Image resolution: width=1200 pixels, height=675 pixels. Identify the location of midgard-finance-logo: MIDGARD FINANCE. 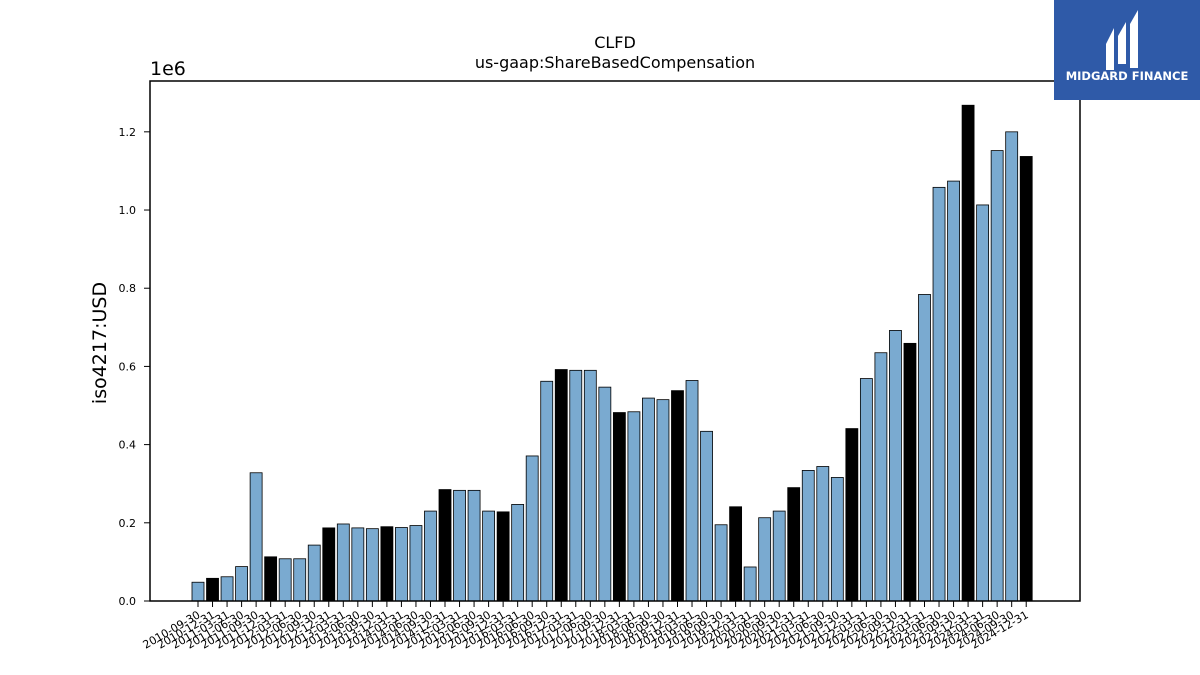
(1127, 50).